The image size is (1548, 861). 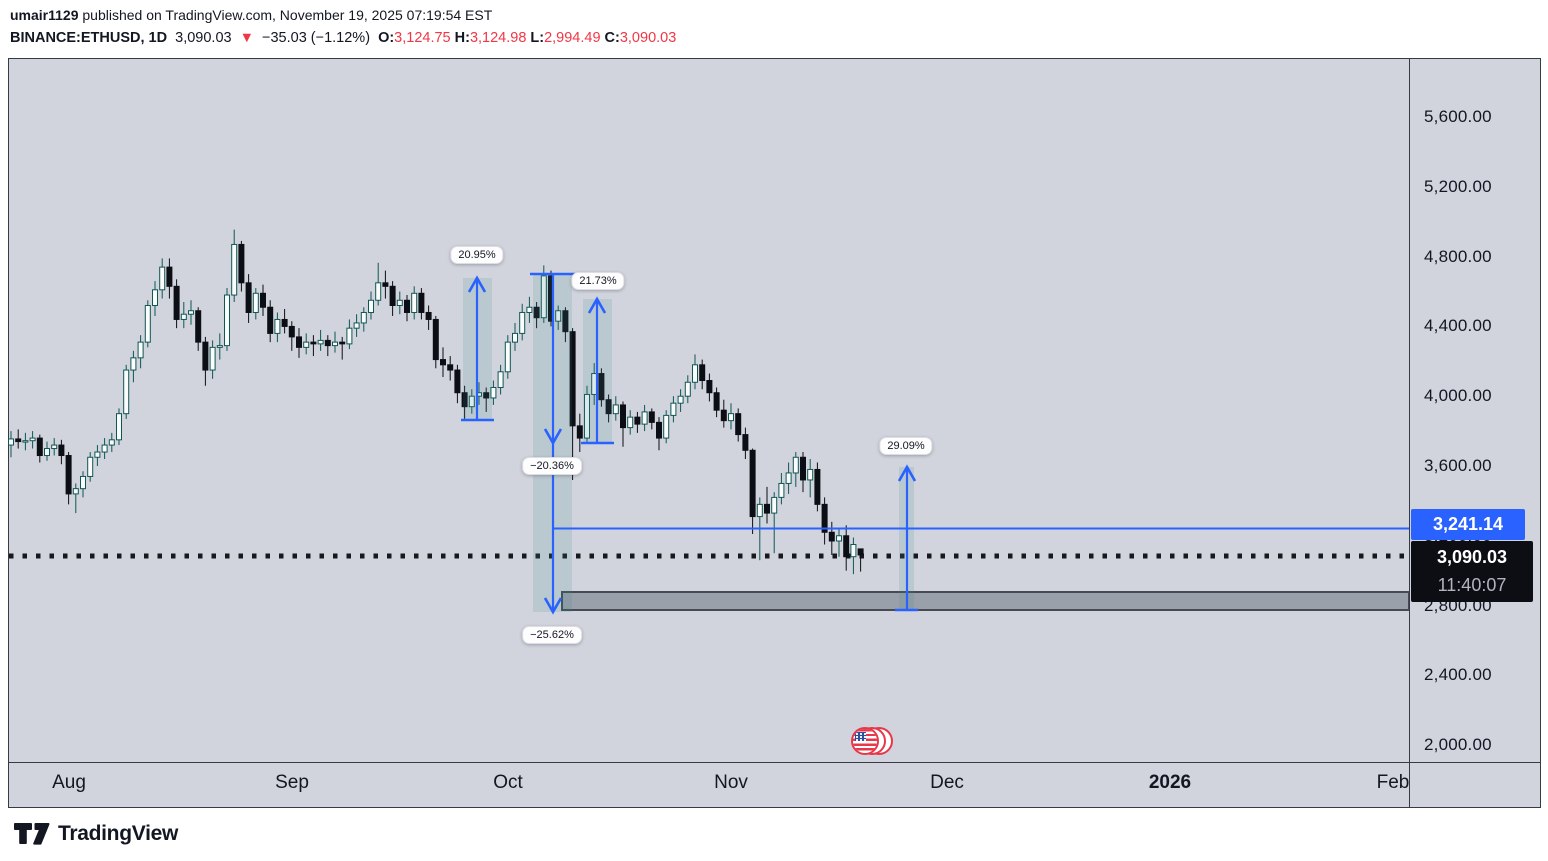 What do you see at coordinates (96, 834) in the screenshot?
I see `tradingview-logo: TradingView` at bounding box center [96, 834].